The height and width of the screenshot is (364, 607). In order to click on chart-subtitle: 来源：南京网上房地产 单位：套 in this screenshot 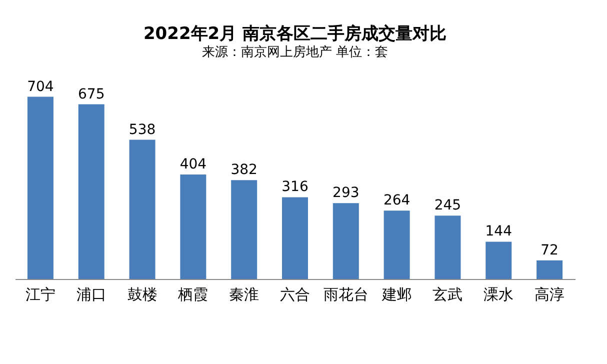, I will do `click(295, 52)`.